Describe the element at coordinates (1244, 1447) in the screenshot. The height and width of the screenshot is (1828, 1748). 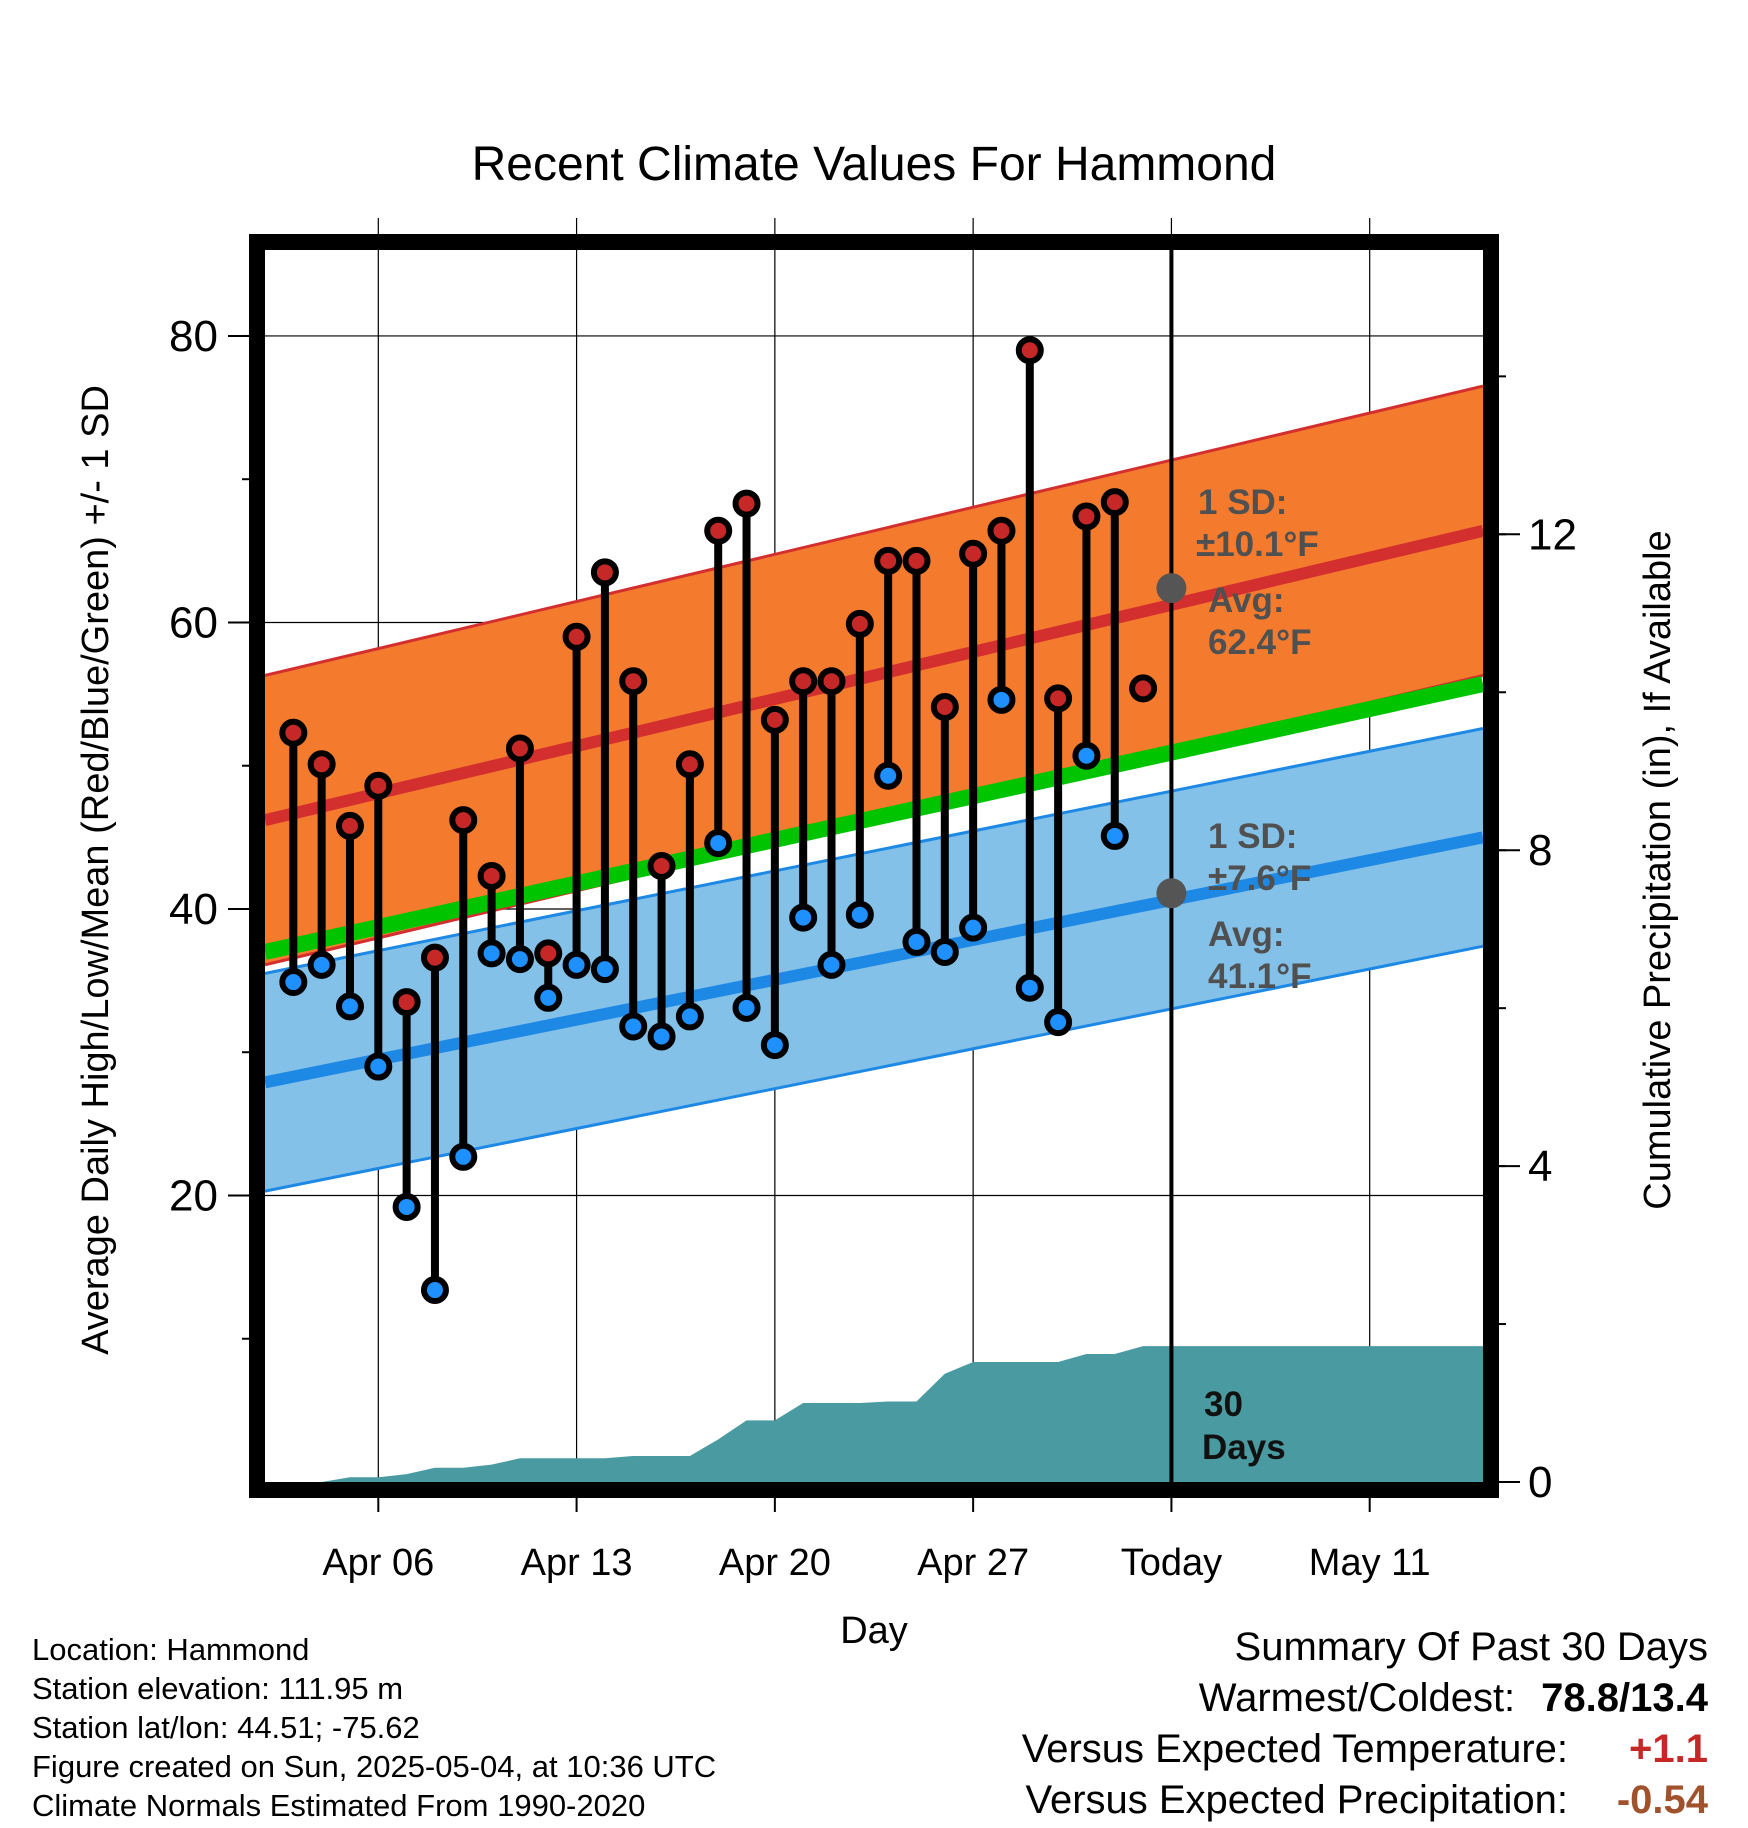
I see `days-label: Days` at that location.